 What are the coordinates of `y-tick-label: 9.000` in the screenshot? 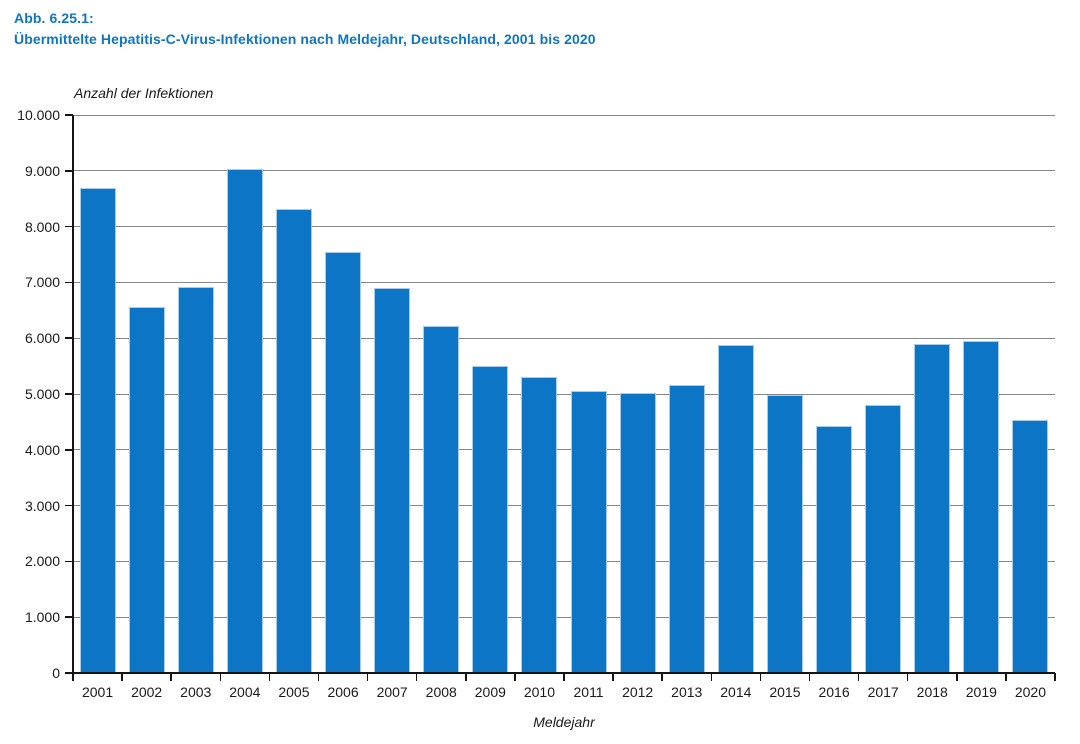 It's located at (42, 170).